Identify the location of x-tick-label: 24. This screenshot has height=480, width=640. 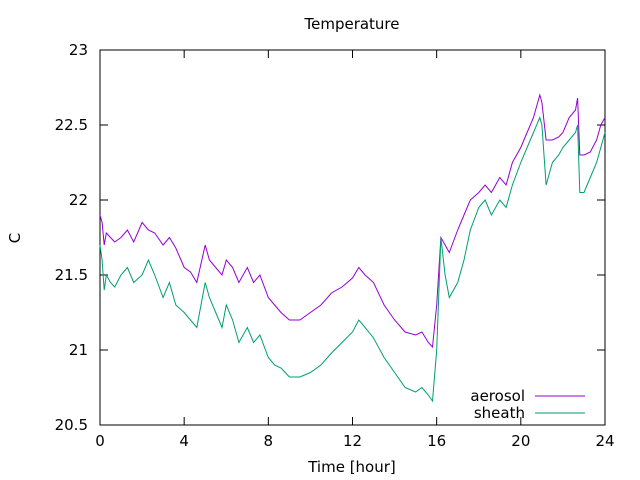
(604, 441).